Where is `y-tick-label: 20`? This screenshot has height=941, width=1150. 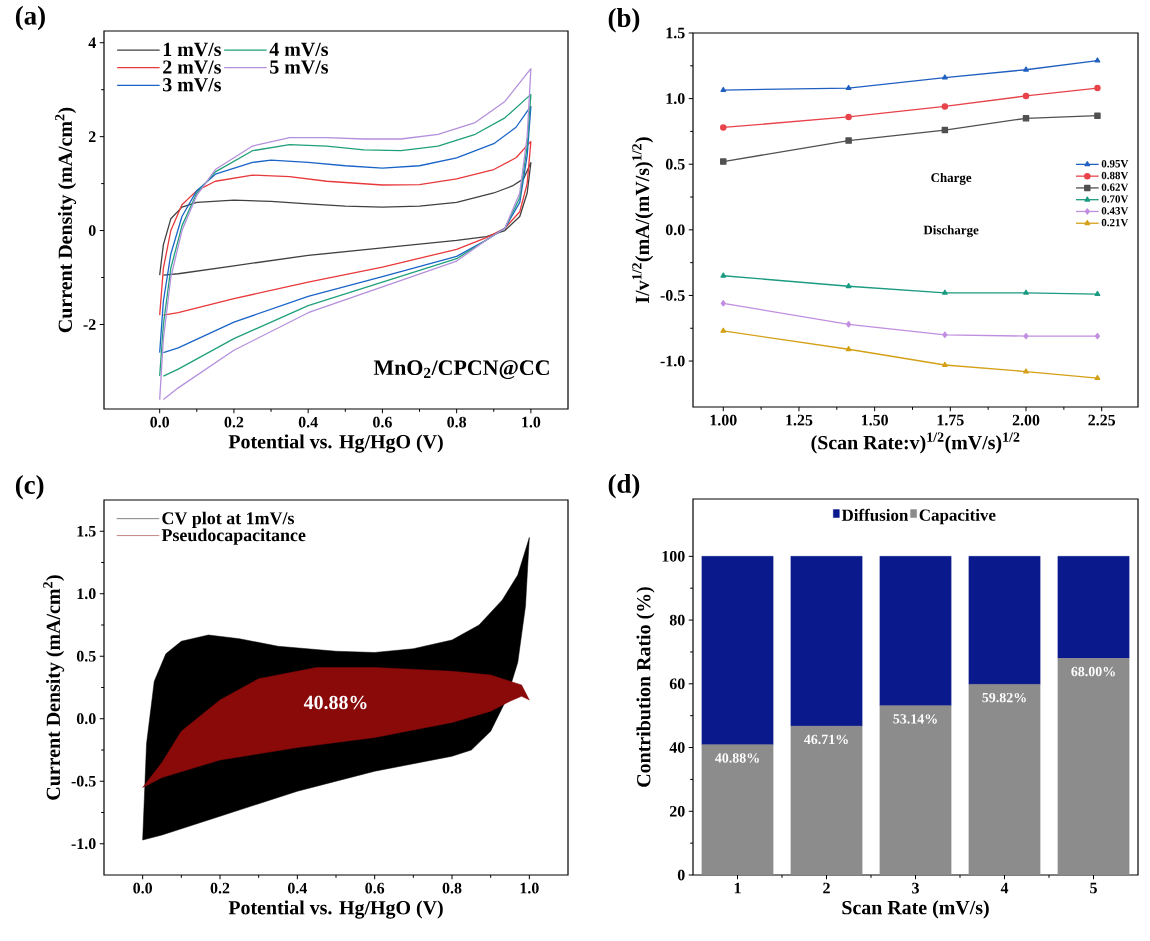 y-tick-label: 20 is located at coordinates (677, 811).